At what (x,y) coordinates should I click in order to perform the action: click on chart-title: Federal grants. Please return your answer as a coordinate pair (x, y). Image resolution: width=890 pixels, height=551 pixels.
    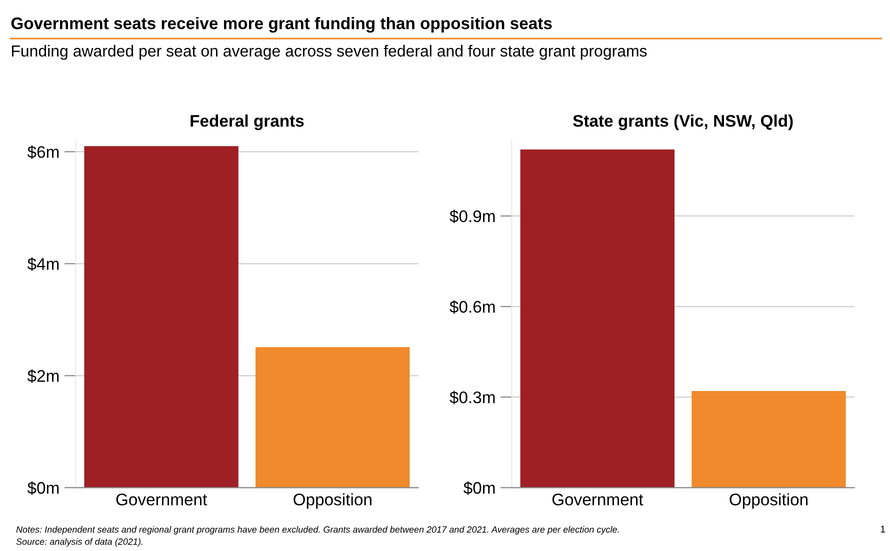
    Looking at the image, I should click on (247, 122).